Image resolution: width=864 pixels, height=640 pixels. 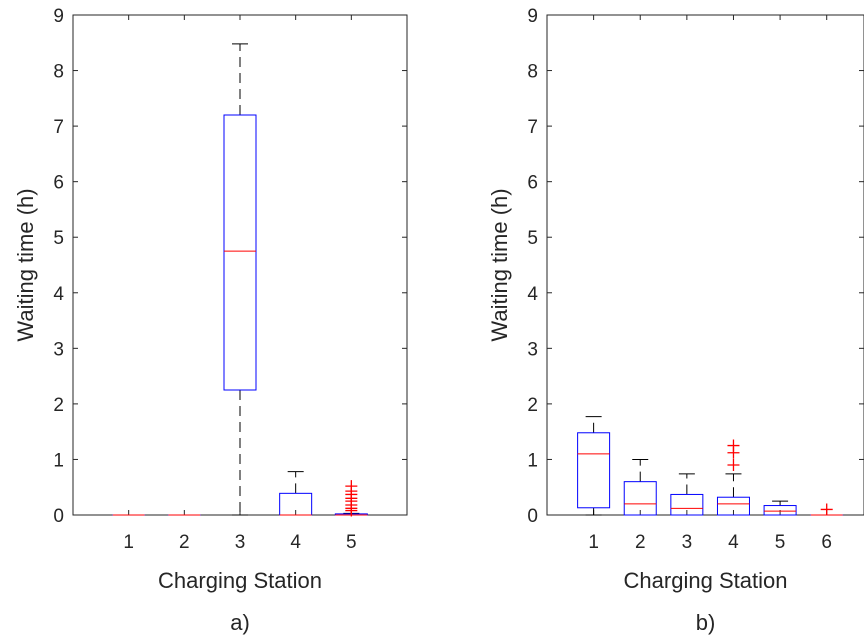 What do you see at coordinates (826, 542) in the screenshot?
I see `x-tick-label: 6` at bounding box center [826, 542].